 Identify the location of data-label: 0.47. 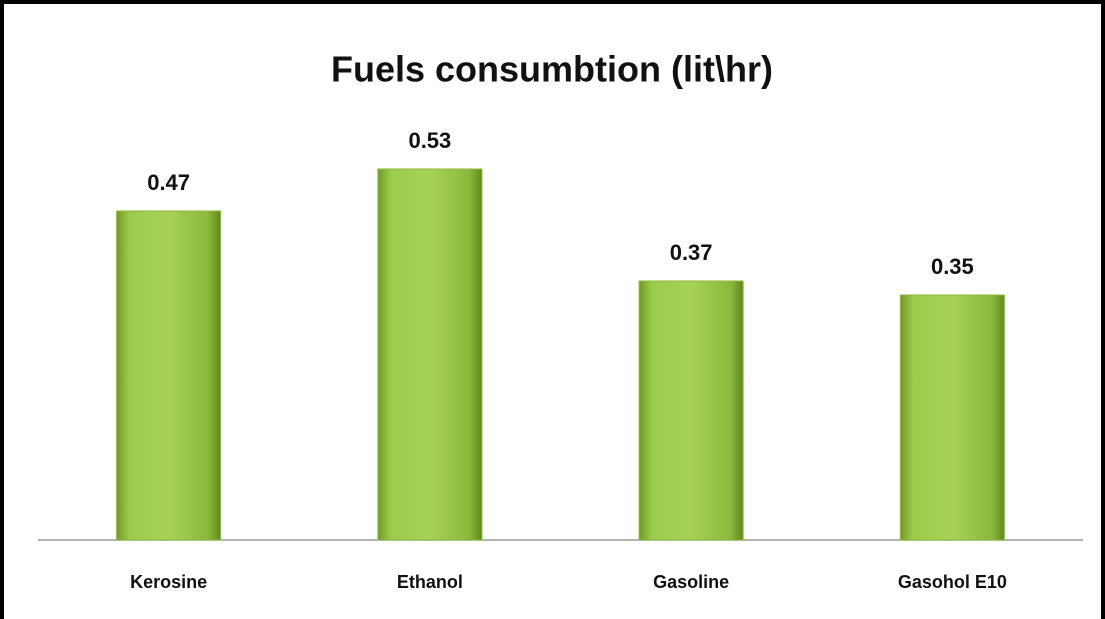
(168, 182).